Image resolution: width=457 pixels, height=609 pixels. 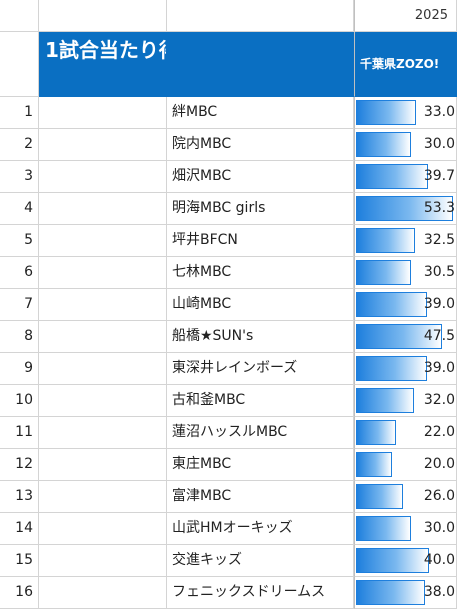 What do you see at coordinates (260, 337) in the screenshot?
I see `team-name-cell: 船橋★SUN's` at bounding box center [260, 337].